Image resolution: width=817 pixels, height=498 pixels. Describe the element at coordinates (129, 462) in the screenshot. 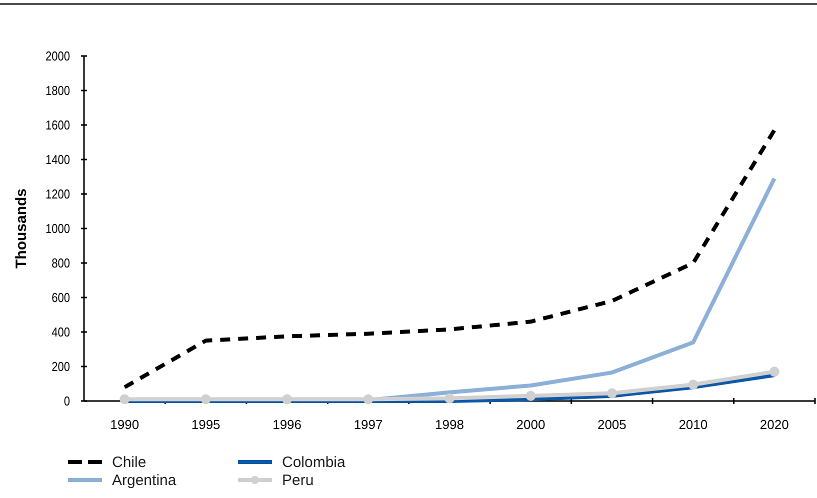

I see `legend-label: Chile` at that location.